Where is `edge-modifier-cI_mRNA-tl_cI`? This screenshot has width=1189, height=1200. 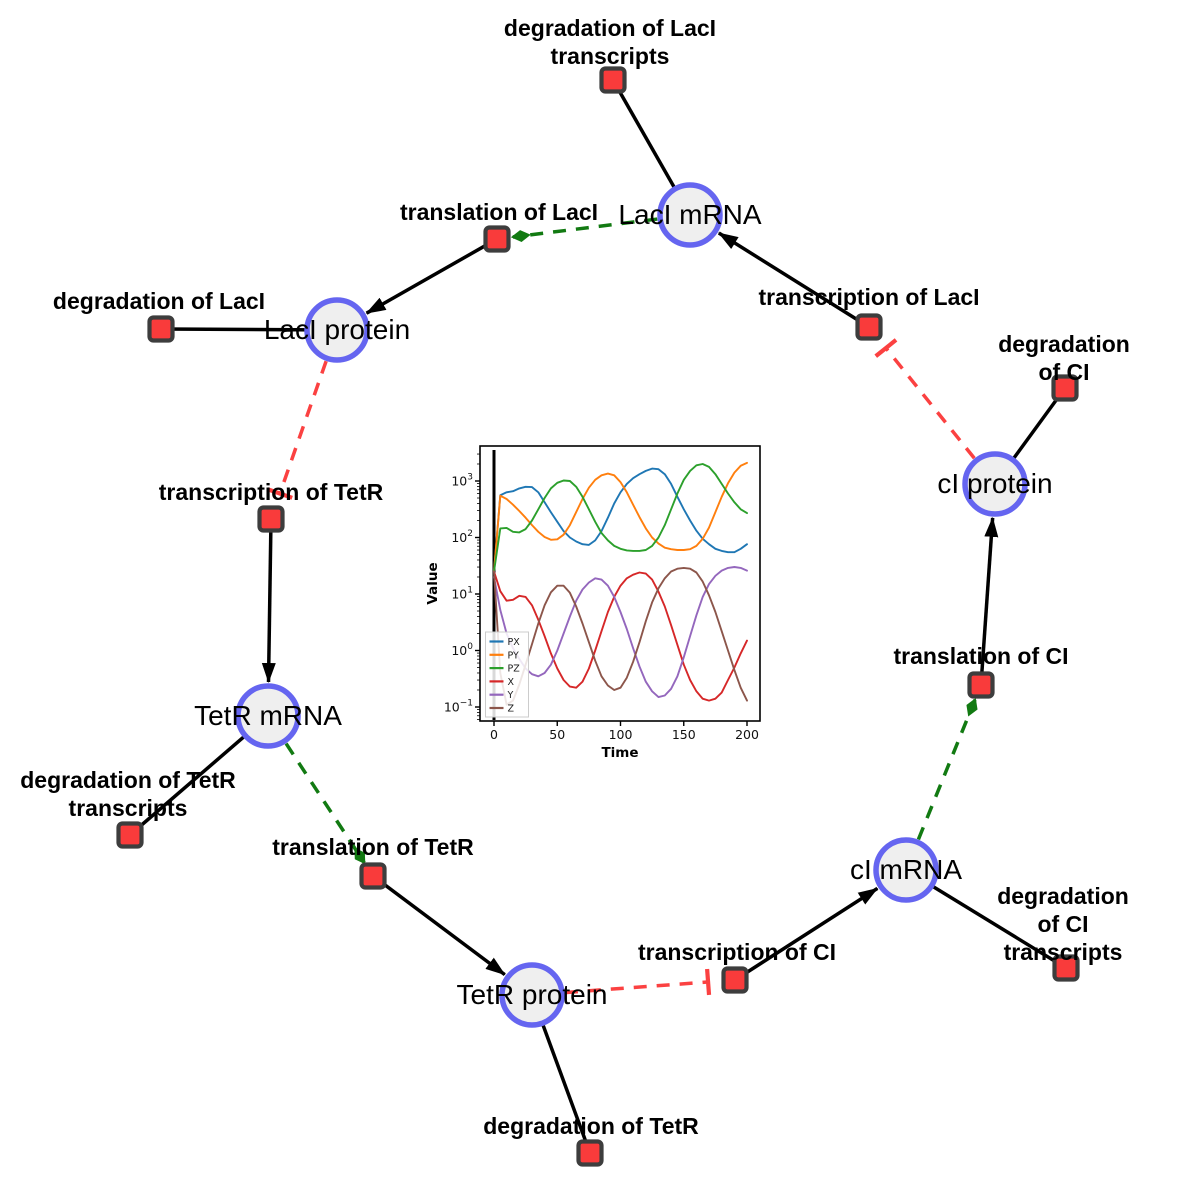 edge-modifier-cI_mRNA-tl_cI is located at coordinates (947, 769).